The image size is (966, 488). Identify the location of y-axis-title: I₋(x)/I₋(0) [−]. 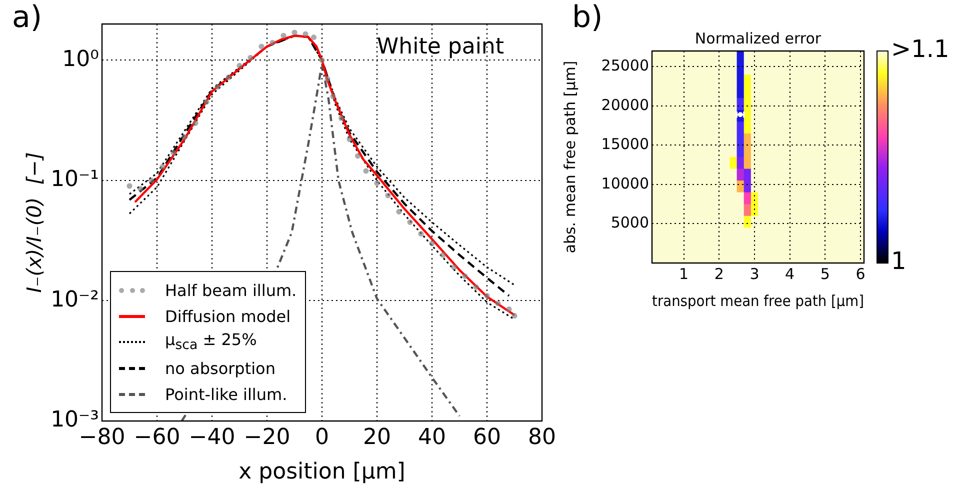
(34, 222).